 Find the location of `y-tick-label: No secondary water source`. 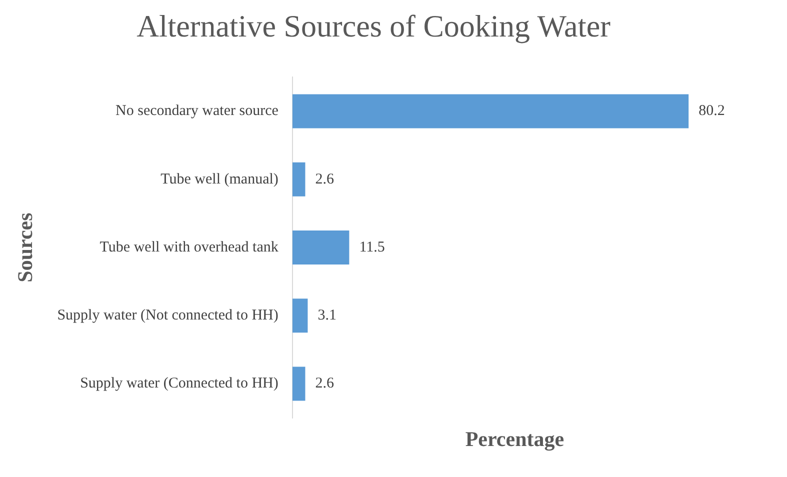

y-tick-label: No secondary water source is located at coordinates (197, 111).